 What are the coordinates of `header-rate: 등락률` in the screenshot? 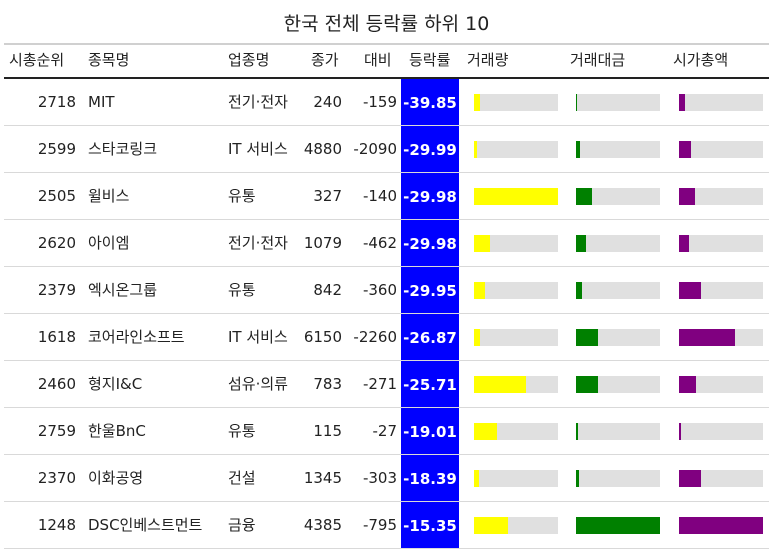 It's located at (430, 60).